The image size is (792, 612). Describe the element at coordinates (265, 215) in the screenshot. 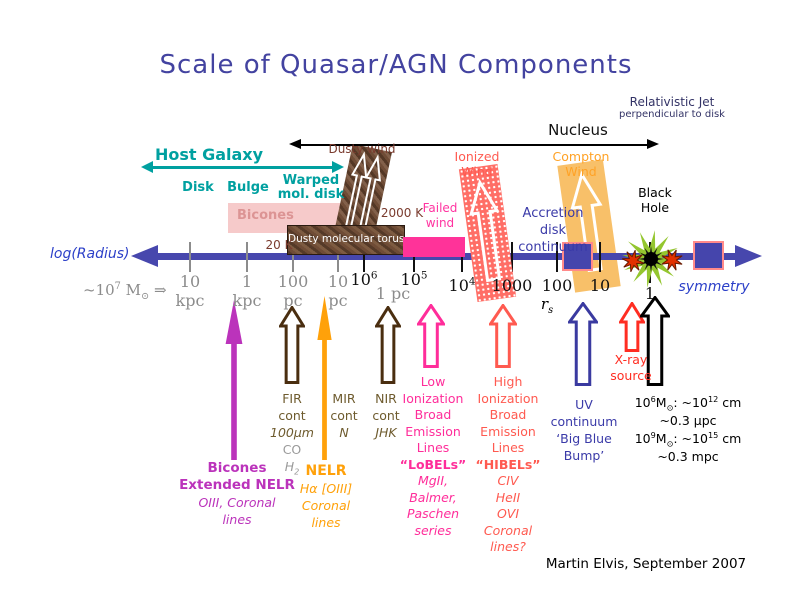

I see `bicones-box-label: Bicones` at that location.